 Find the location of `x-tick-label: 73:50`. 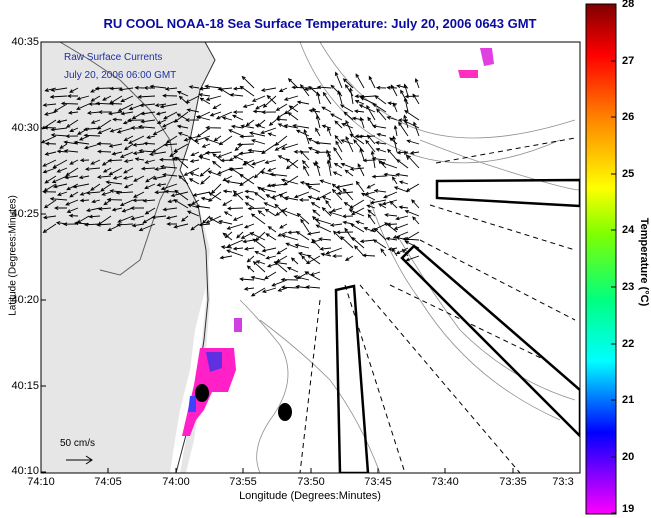

x-tick-label: 73:50 is located at coordinates (311, 482).